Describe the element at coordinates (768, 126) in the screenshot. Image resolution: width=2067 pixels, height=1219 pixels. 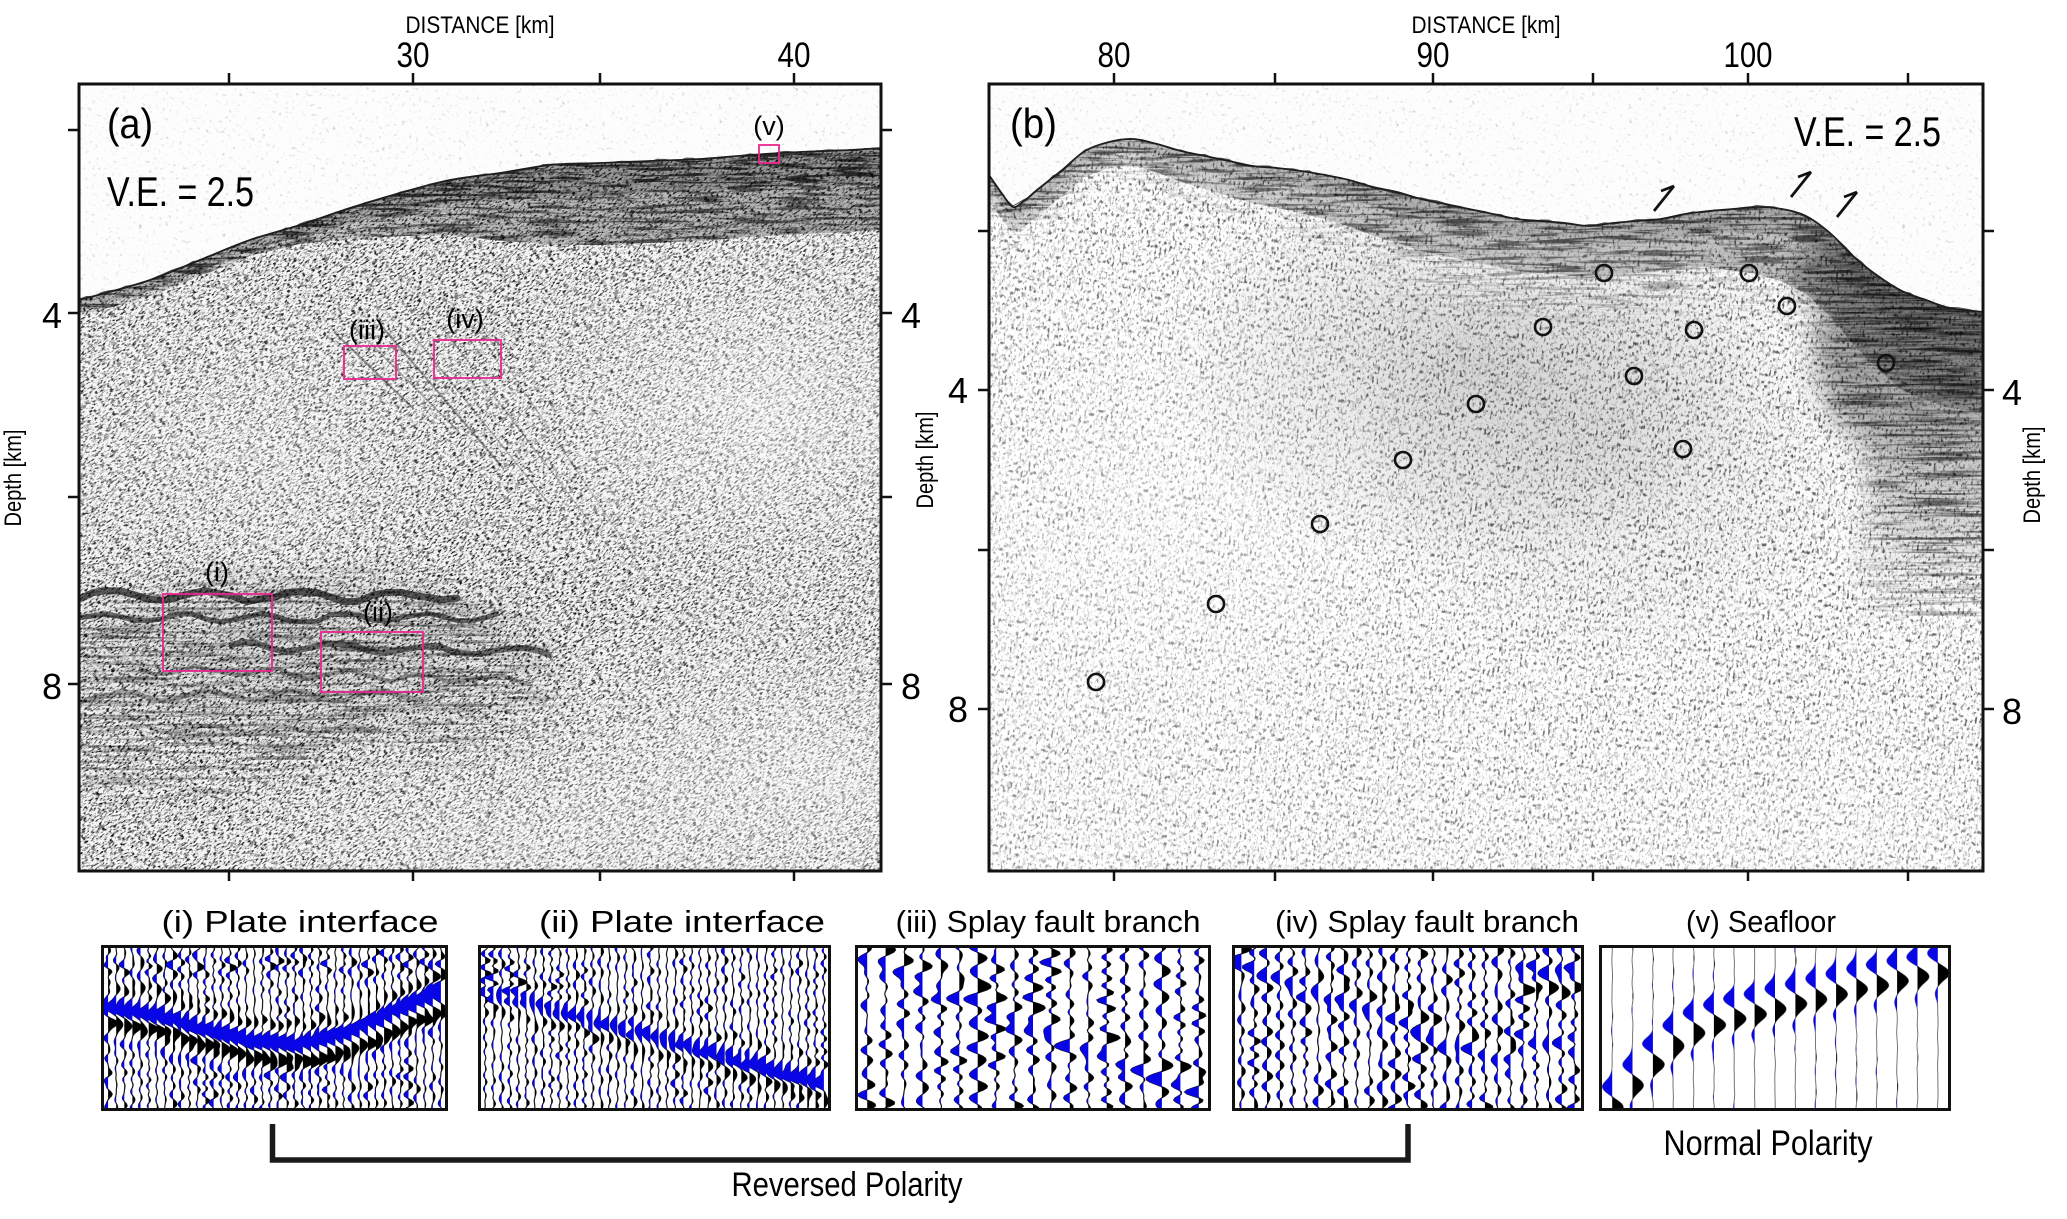
I see `svg-text: (v)` at that location.